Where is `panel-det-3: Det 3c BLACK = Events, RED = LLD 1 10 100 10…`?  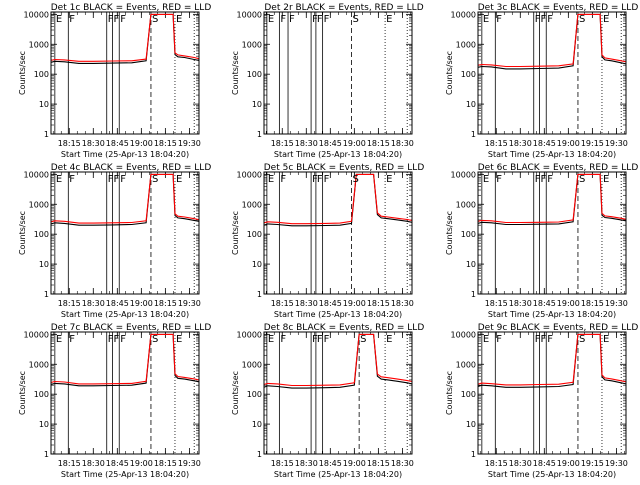 panel-det-3: Det 3c BLACK = Events, RED = LLD 1 10 100 10… is located at coordinates (541, 81).